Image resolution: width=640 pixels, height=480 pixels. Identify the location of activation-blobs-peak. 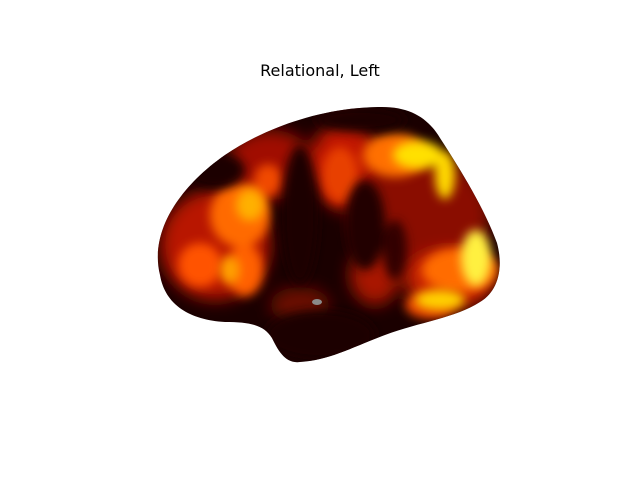
(355, 225).